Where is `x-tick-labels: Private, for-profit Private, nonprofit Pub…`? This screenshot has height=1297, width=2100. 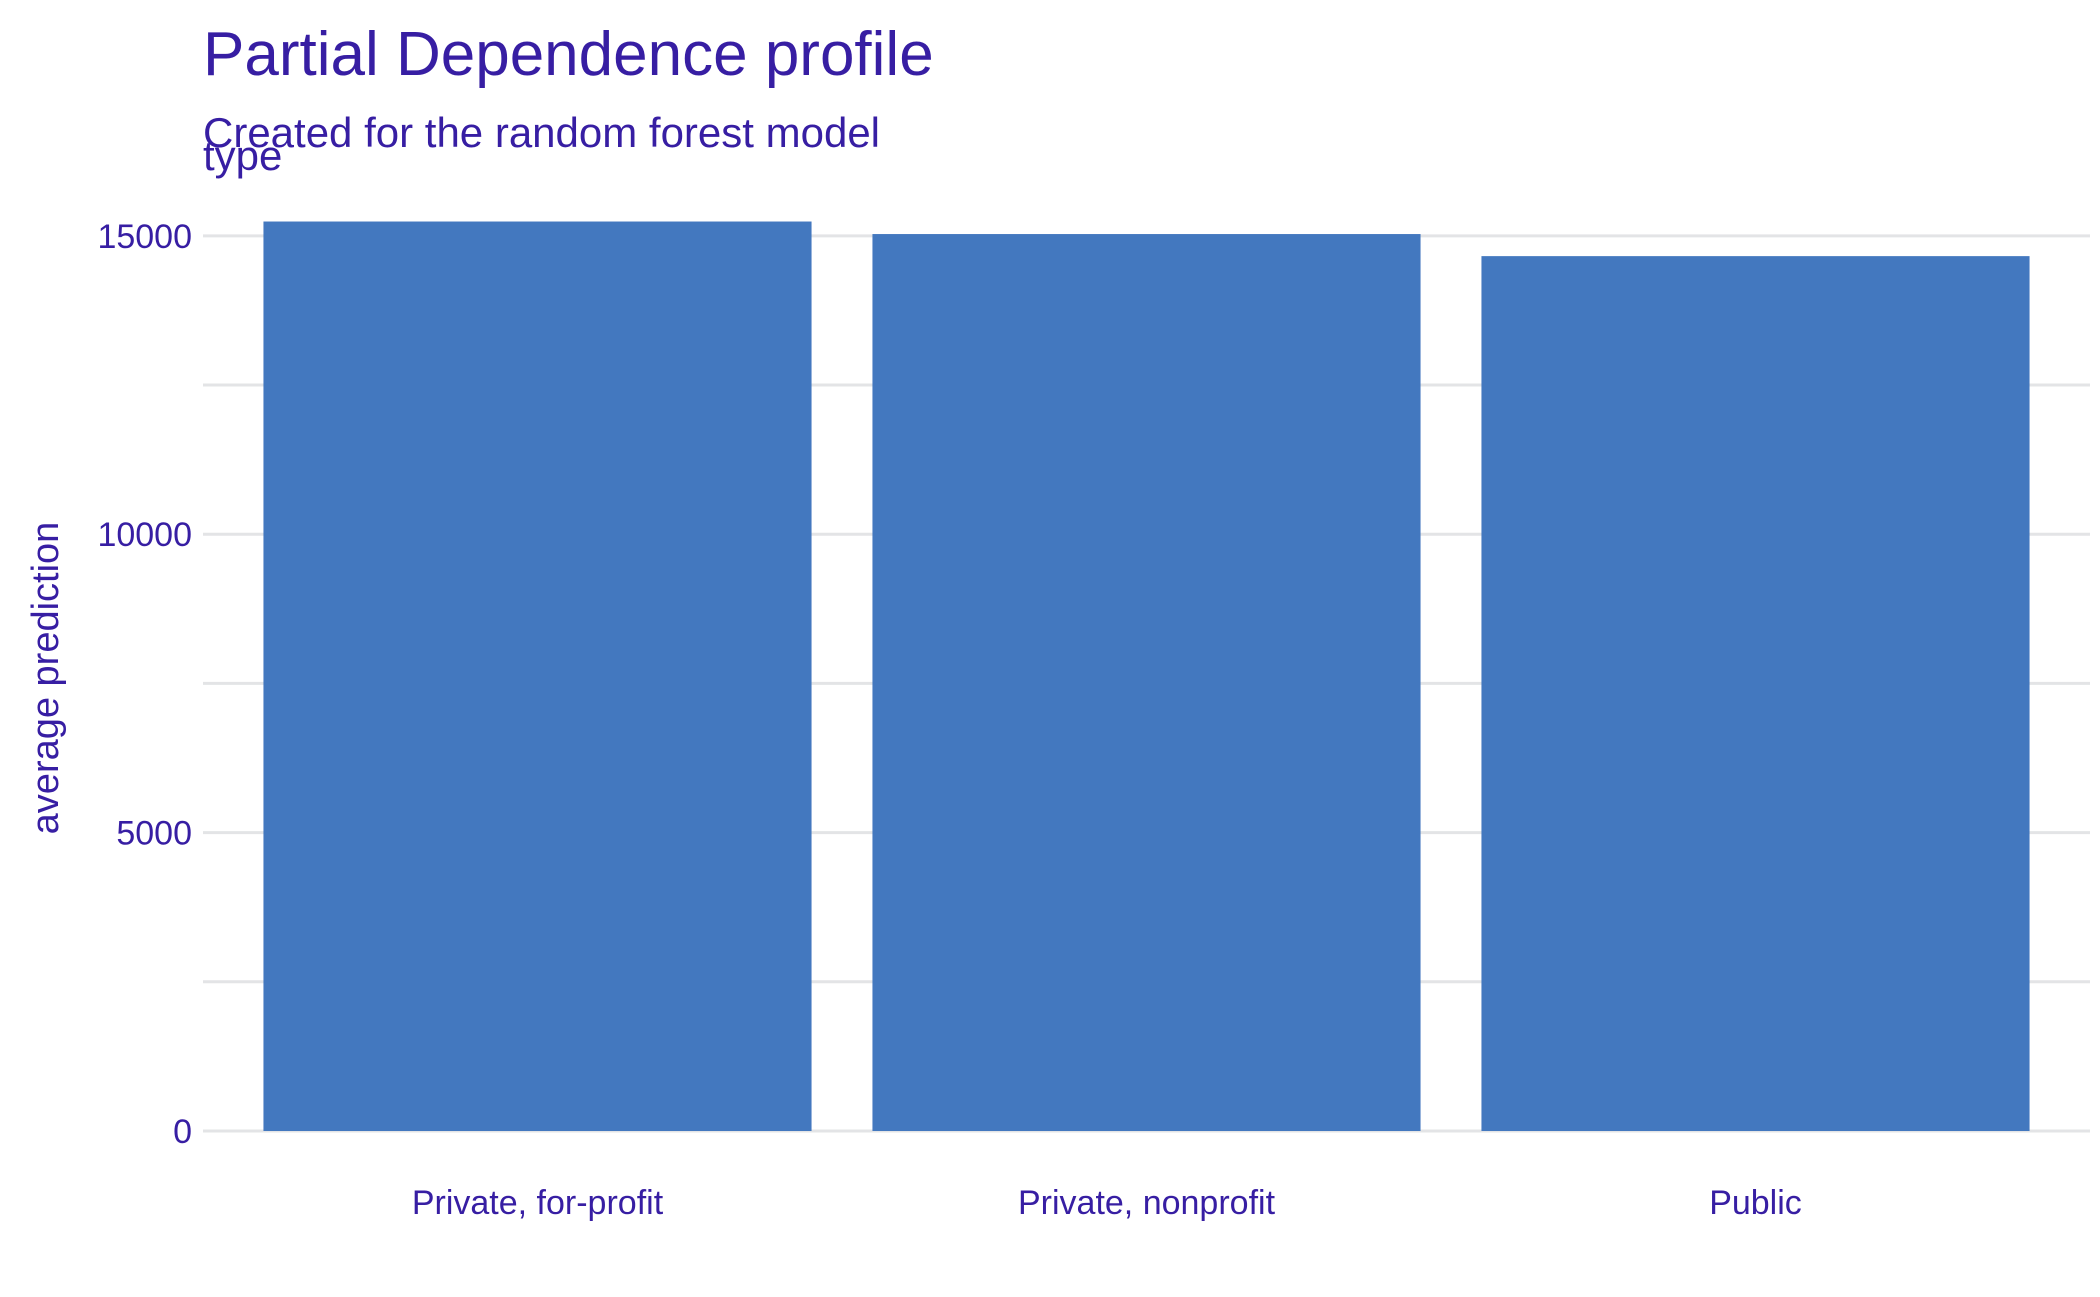
x-tick-labels: Private, for-profit Private, nonprofit Pub… is located at coordinates (1107, 1203).